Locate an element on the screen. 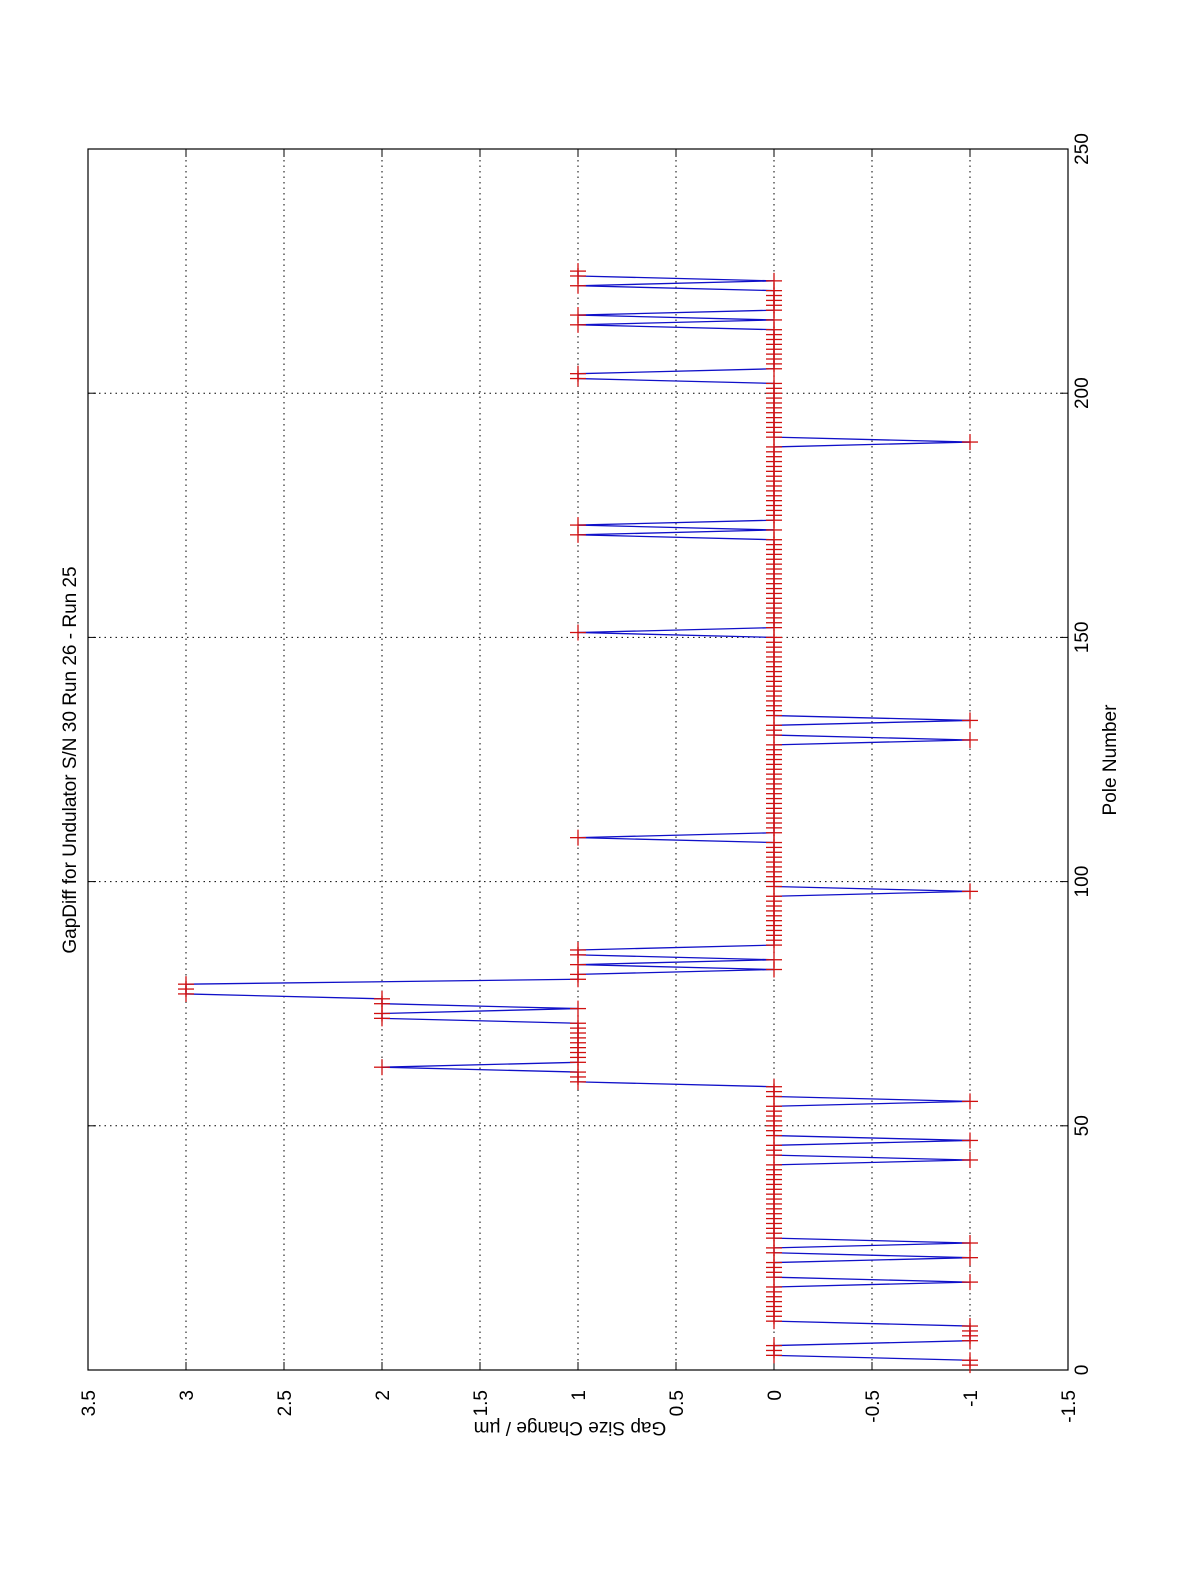 The height and width of the screenshot is (1575, 1200). x-axis-label: Pole Number is located at coordinates (1110, 760).